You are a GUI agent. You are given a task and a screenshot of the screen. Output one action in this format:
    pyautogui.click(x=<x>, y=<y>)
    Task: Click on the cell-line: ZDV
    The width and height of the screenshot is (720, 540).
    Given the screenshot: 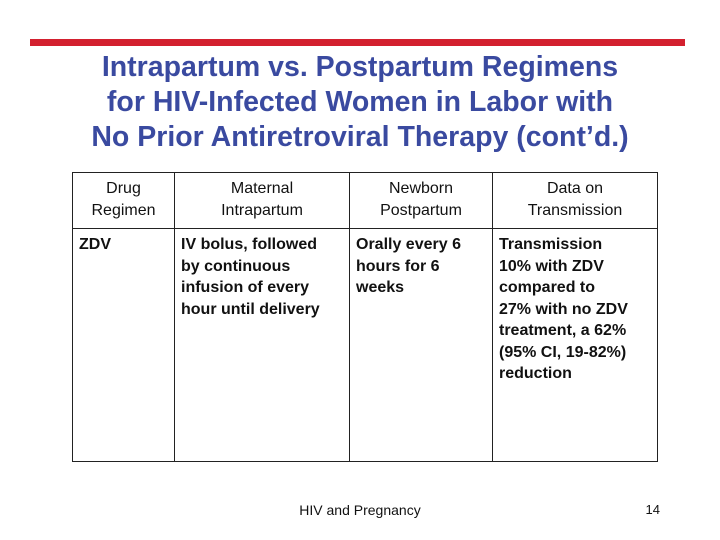 What is the action you would take?
    pyautogui.click(x=95, y=244)
    